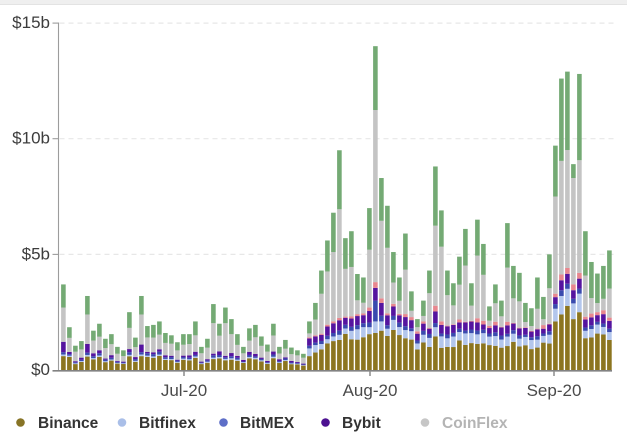  What do you see at coordinates (31, 22) in the screenshot?
I see `svg-text: $15b` at bounding box center [31, 22].